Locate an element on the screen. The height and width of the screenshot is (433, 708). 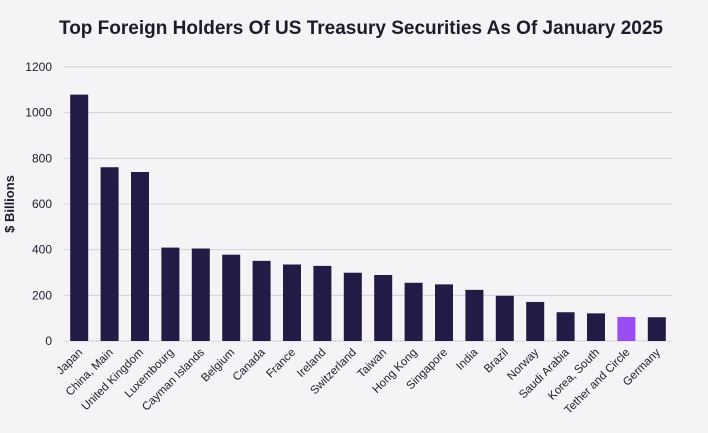
x-tick-label: France is located at coordinates (281, 364).